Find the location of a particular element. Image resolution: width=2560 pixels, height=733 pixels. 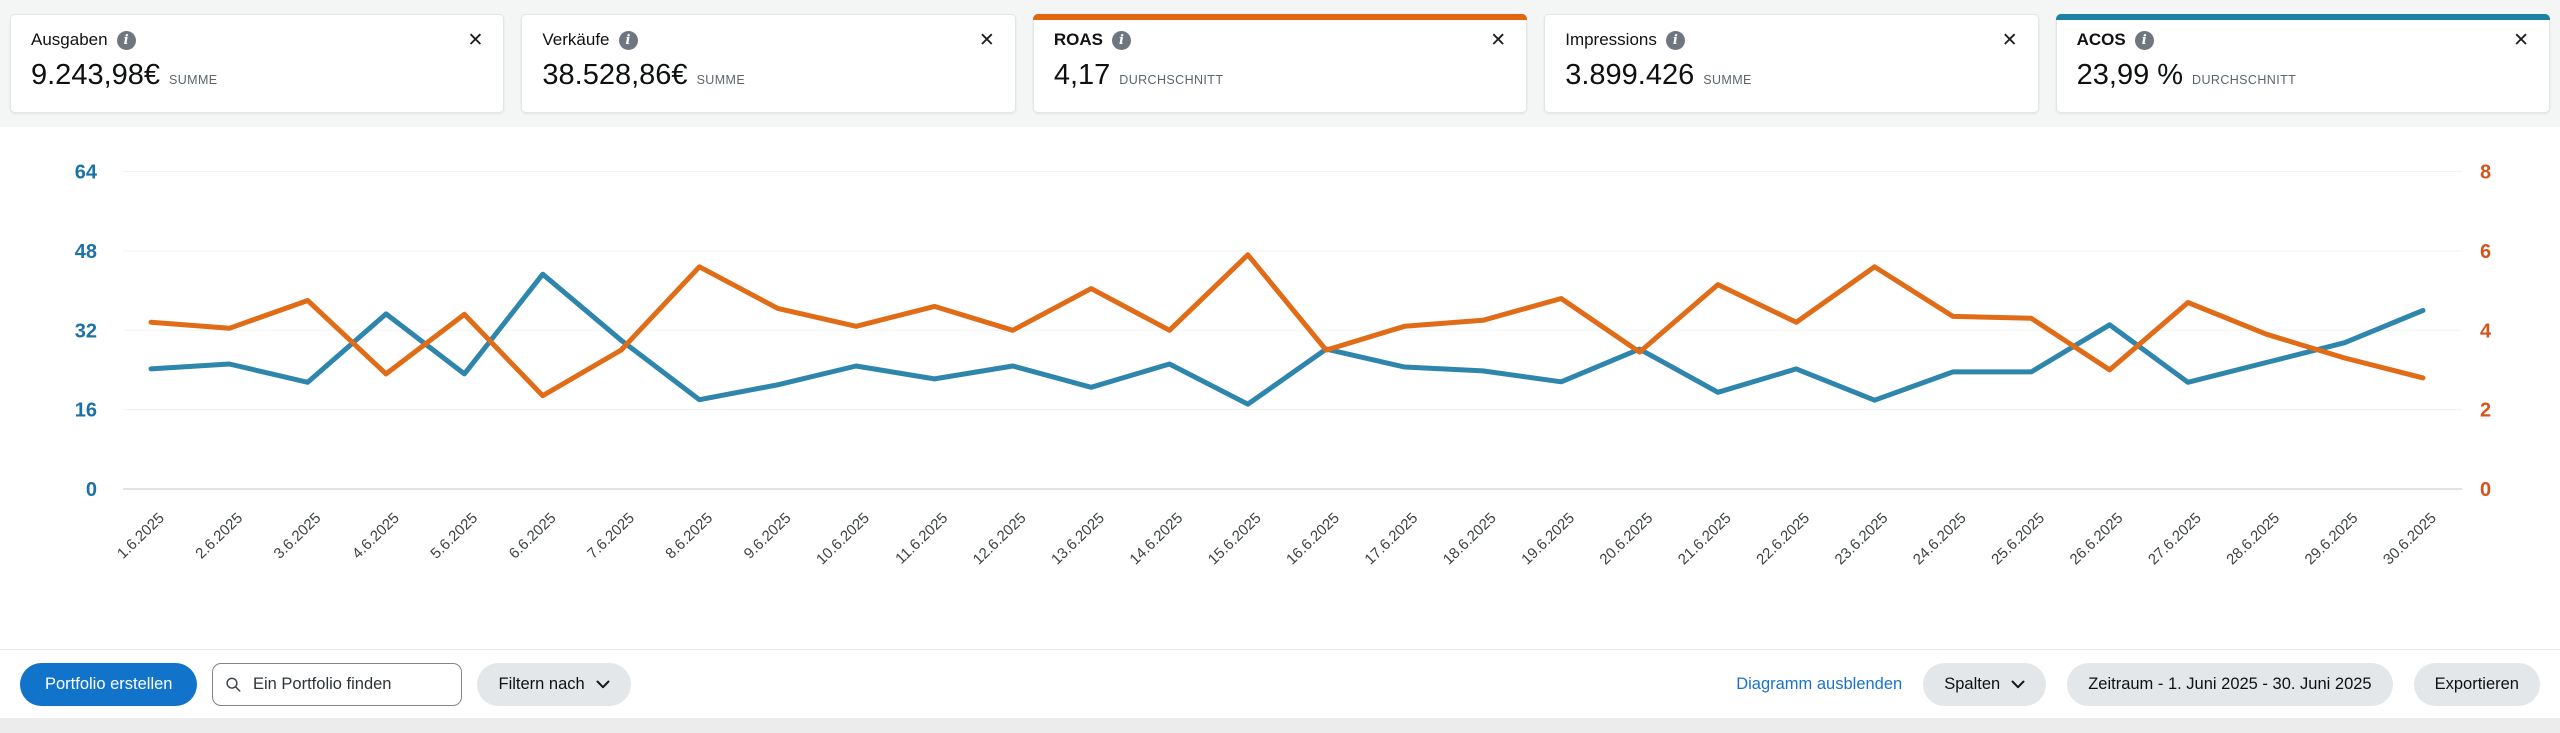

x-axis-date-label: 16.6.2025 is located at coordinates (1313, 539).